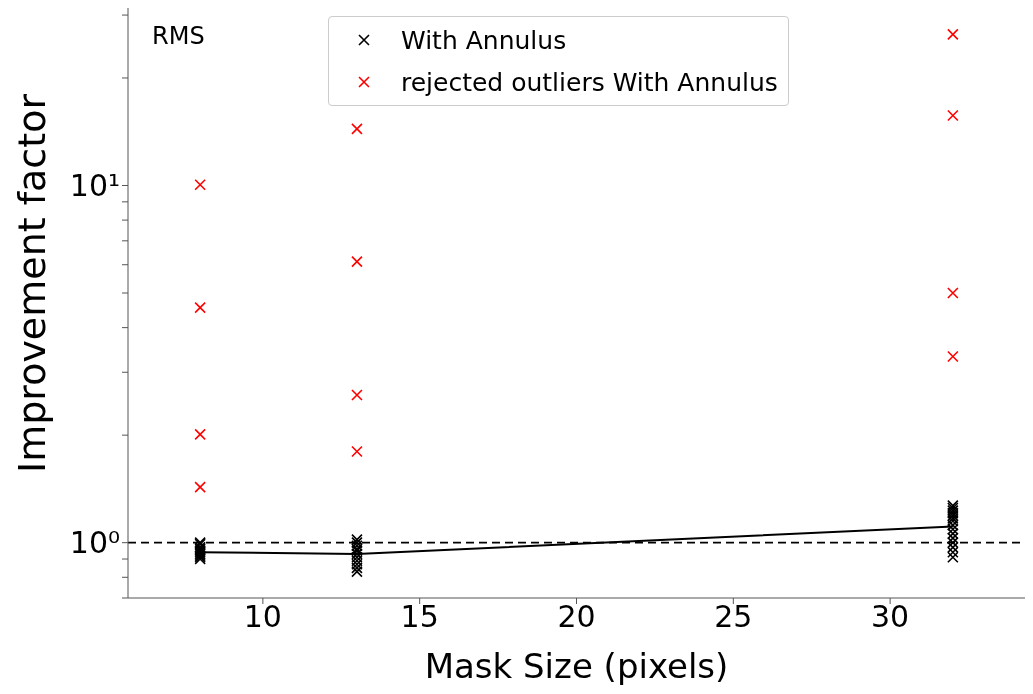 Image resolution: width=1033 pixels, height=694 pixels. I want to click on y-axis-title: Improvement factor, so click(32, 283).